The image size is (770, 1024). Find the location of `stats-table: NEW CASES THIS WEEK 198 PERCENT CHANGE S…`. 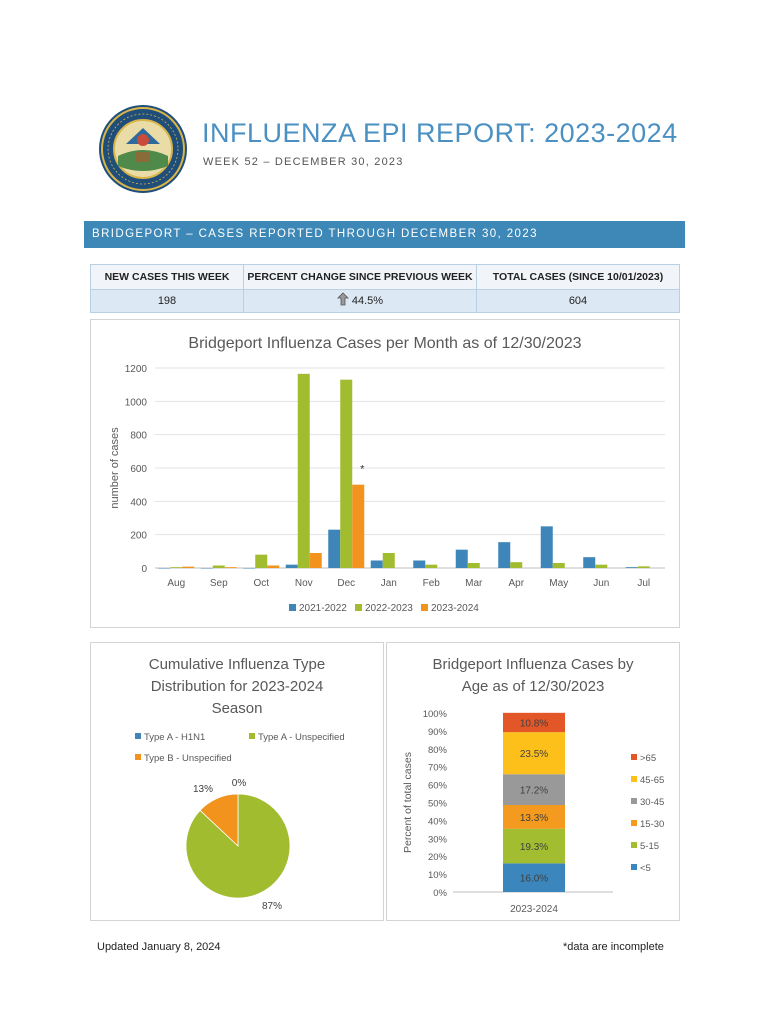

stats-table: NEW CASES THIS WEEK 198 PERCENT CHANGE S… is located at coordinates (385, 288).